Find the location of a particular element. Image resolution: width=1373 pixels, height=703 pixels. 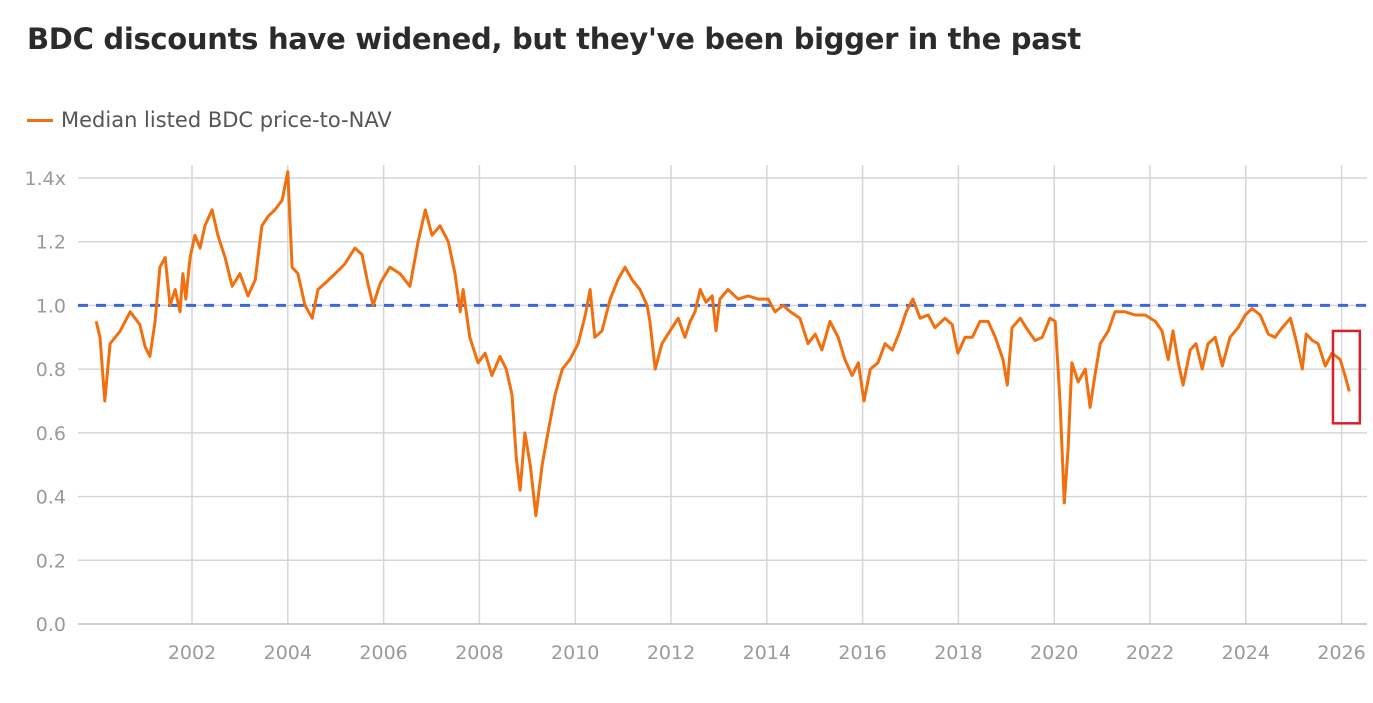

x-tick-label: 2014 is located at coordinates (767, 653).